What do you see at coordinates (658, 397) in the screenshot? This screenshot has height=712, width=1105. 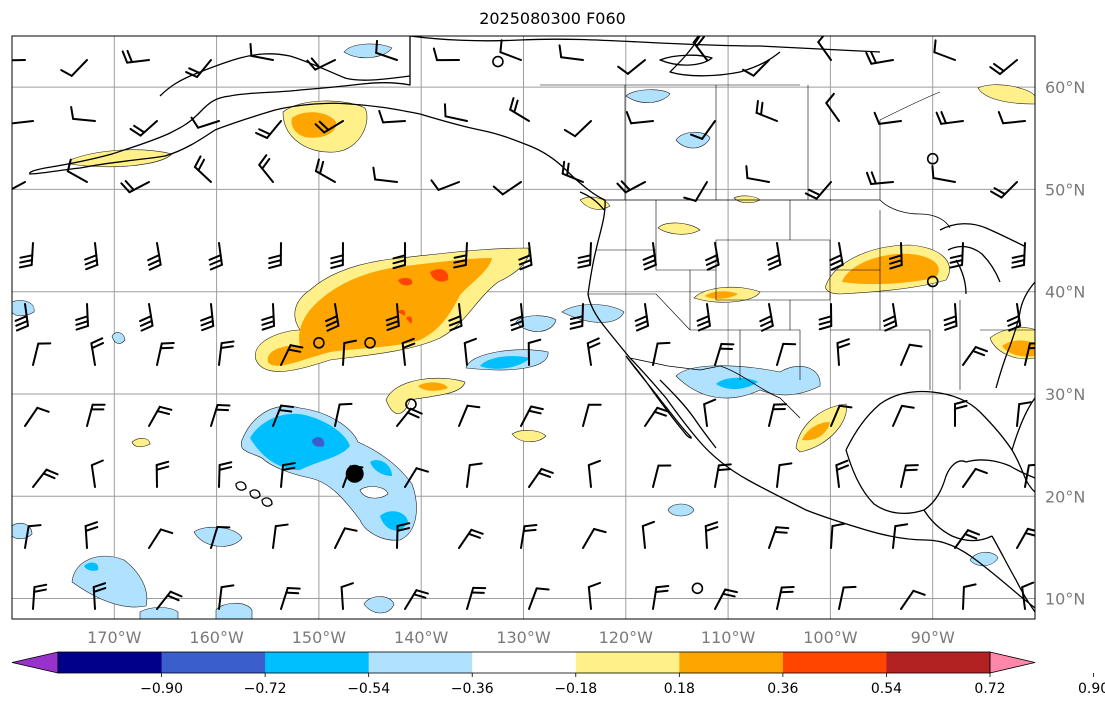 I see `baja-california` at bounding box center [658, 397].